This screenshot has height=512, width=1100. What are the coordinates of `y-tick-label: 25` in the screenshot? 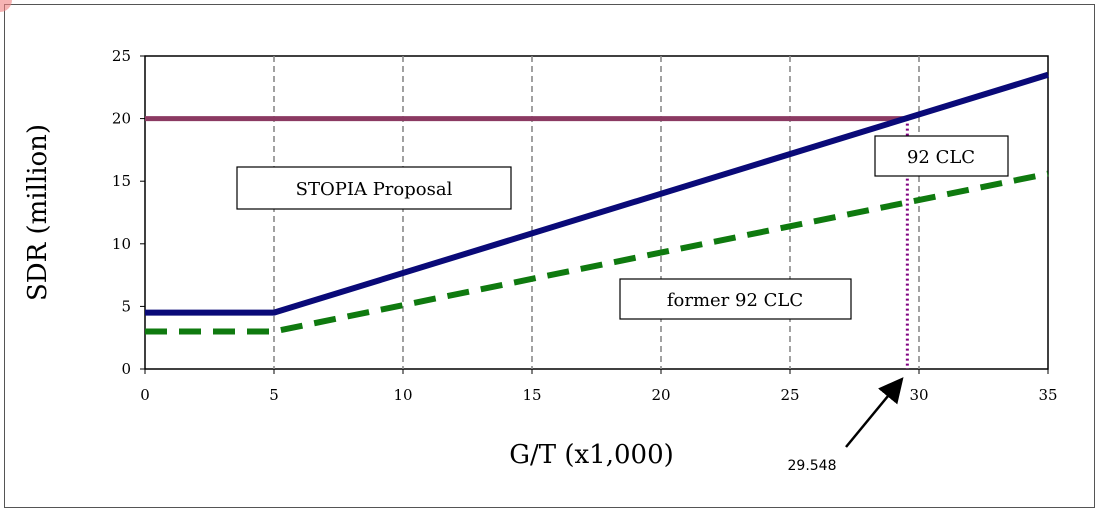 It's located at (121, 56).